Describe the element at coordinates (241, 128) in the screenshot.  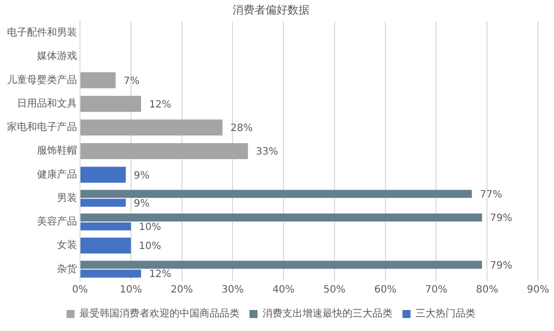
I see `data-label: 28%` at that location.